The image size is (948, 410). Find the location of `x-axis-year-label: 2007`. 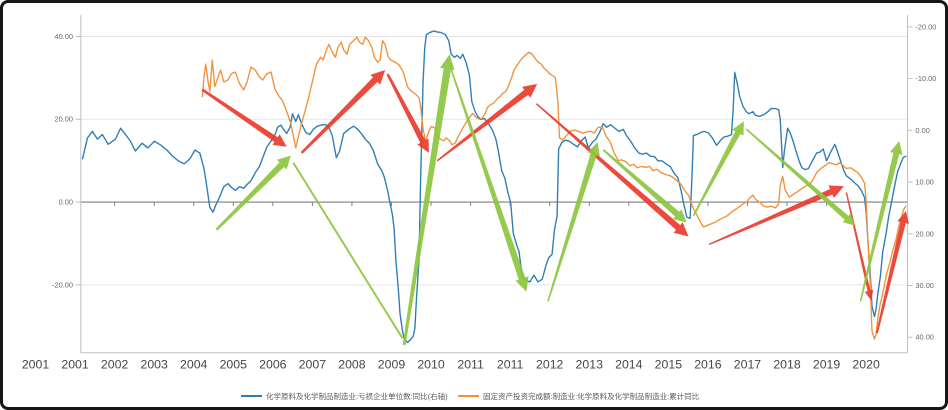

x-axis-year-label: 2007 is located at coordinates (313, 365).